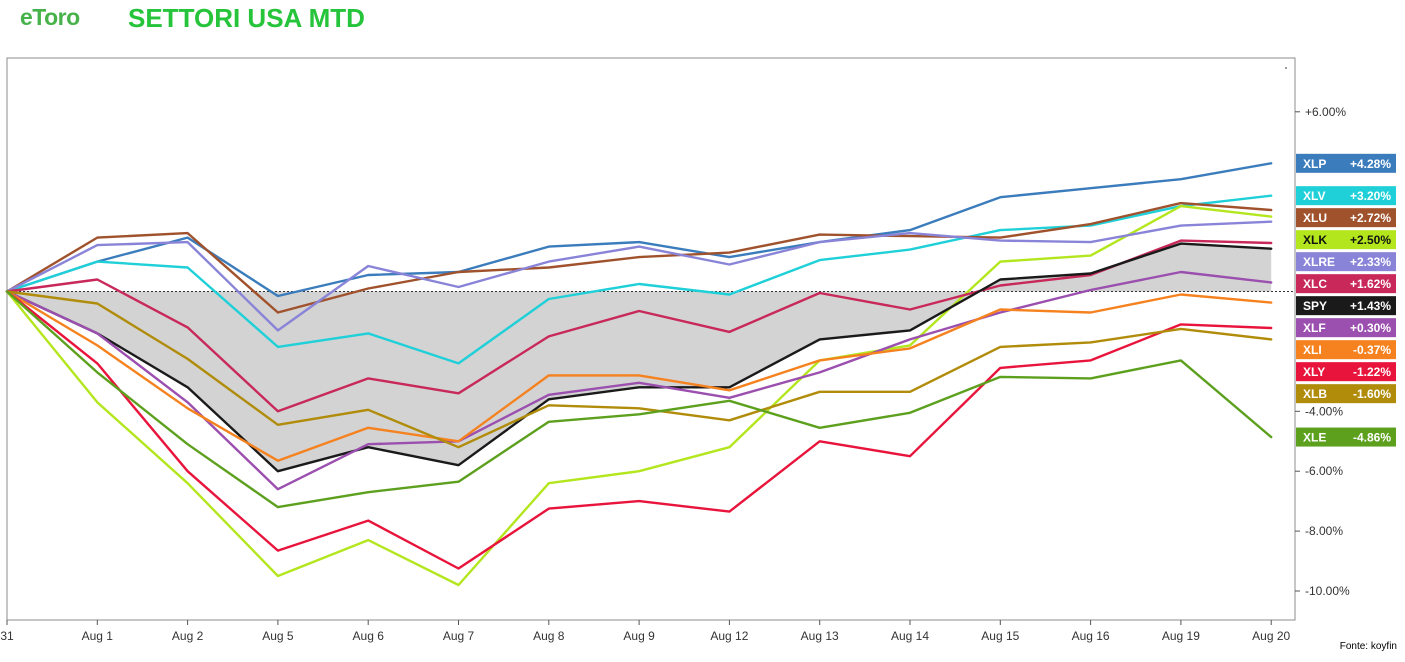 The height and width of the screenshot is (662, 1405). Describe the element at coordinates (1314, 164) in the screenshot. I see `series-tag-name: XLP` at that location.